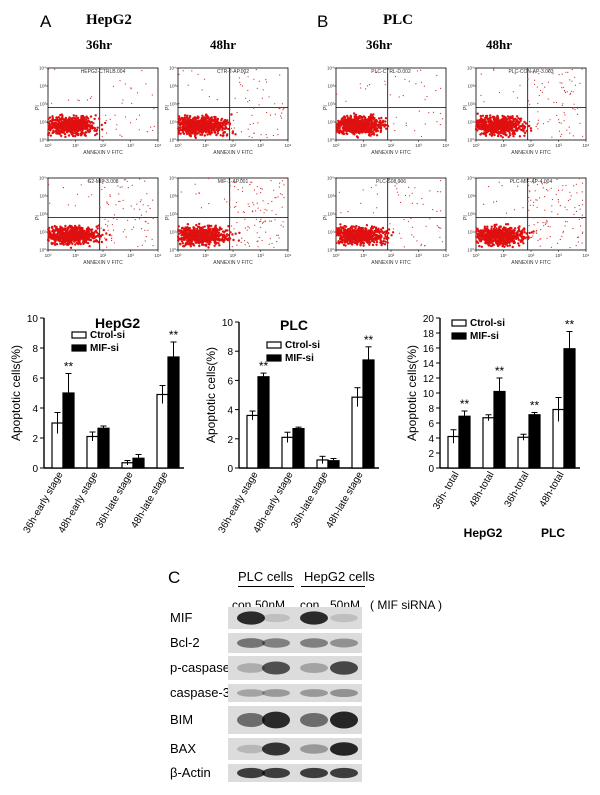 This screenshot has height=795, width=600. Describe the element at coordinates (517, 489) in the screenshot. I see `category-label: 36h-total` at that location.